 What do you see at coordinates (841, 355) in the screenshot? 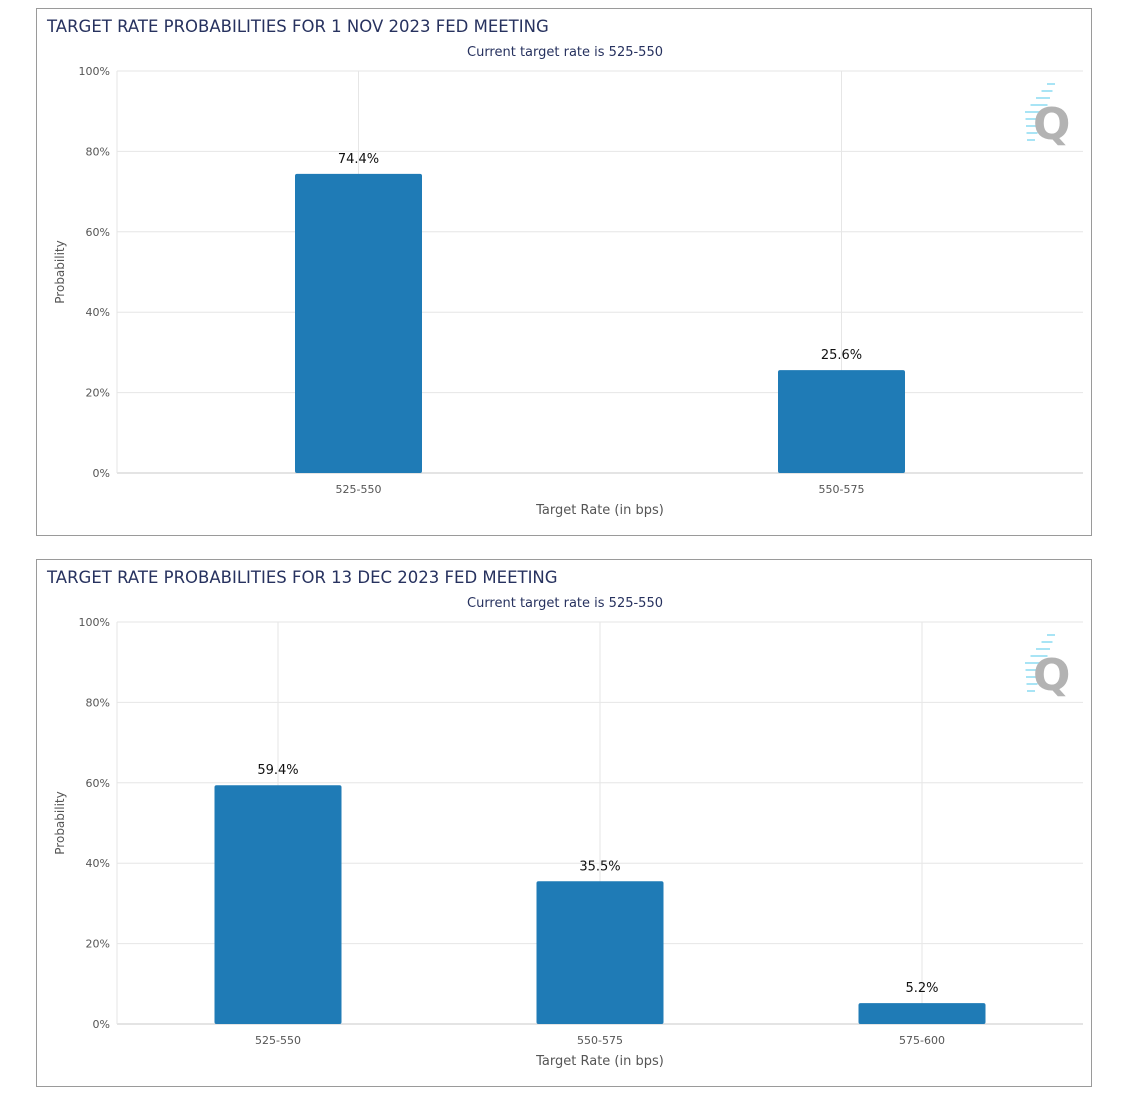
I see `data-label: 25.6%` at bounding box center [841, 355].